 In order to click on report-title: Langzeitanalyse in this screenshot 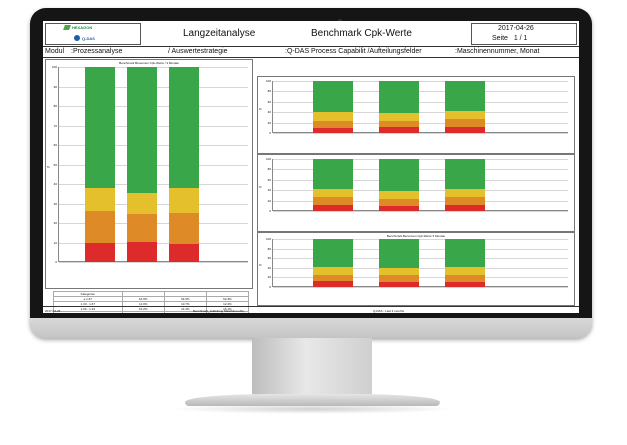, I will do `click(219, 33)`.